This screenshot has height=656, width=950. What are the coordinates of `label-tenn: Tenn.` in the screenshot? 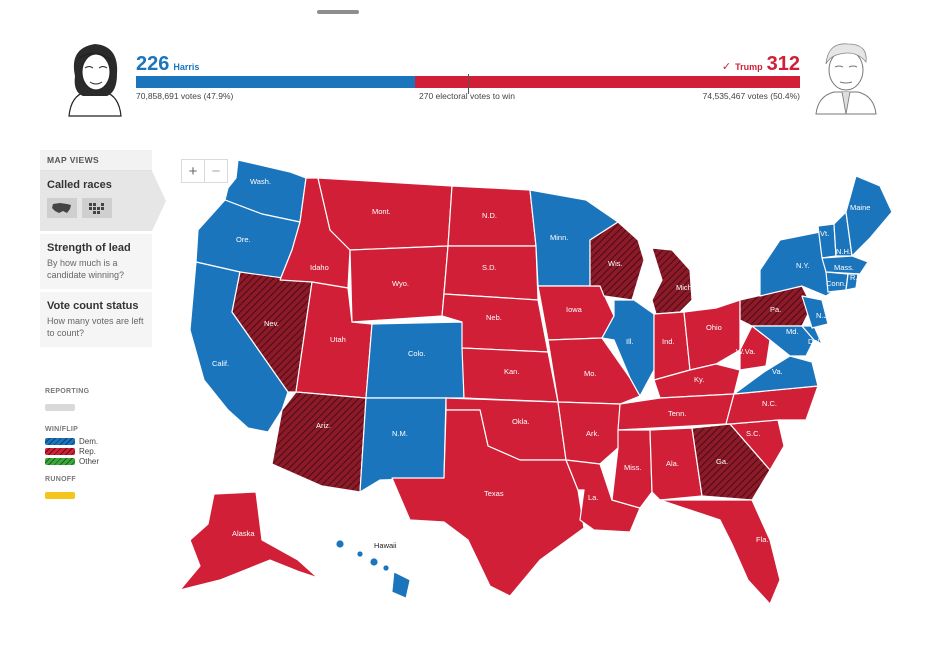 It's located at (677, 413).